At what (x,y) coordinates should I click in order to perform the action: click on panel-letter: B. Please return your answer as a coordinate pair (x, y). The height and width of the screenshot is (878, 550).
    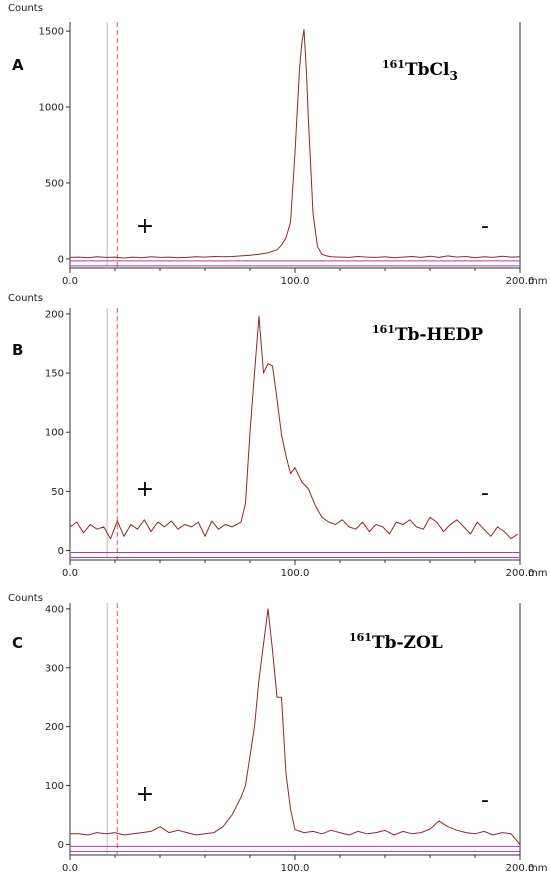
    Looking at the image, I should click on (17, 350).